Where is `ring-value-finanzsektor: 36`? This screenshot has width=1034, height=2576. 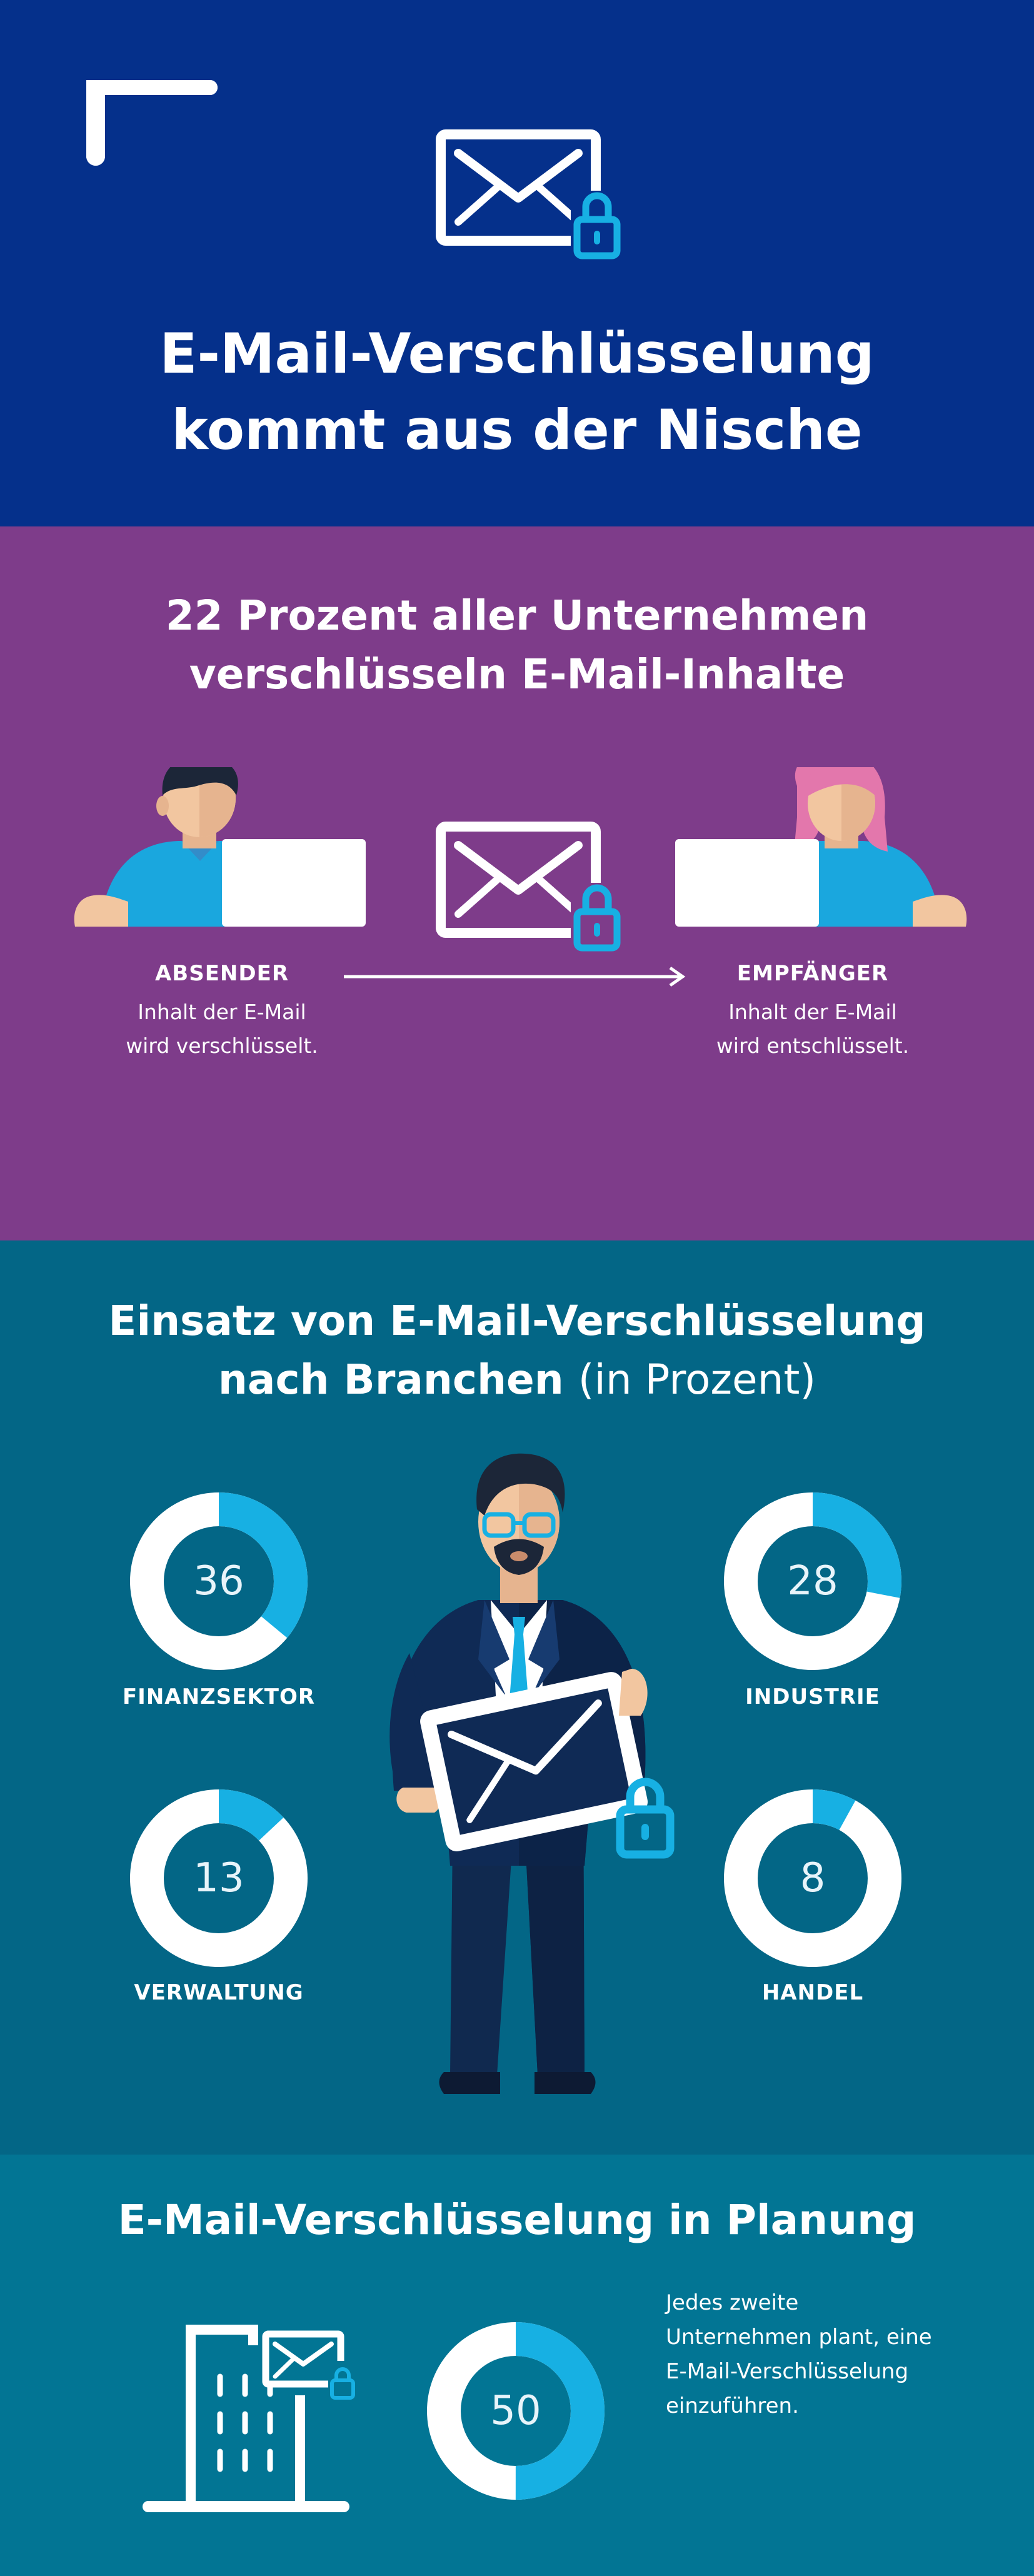
ring-value-finanzsektor: 36 is located at coordinates (219, 1581).